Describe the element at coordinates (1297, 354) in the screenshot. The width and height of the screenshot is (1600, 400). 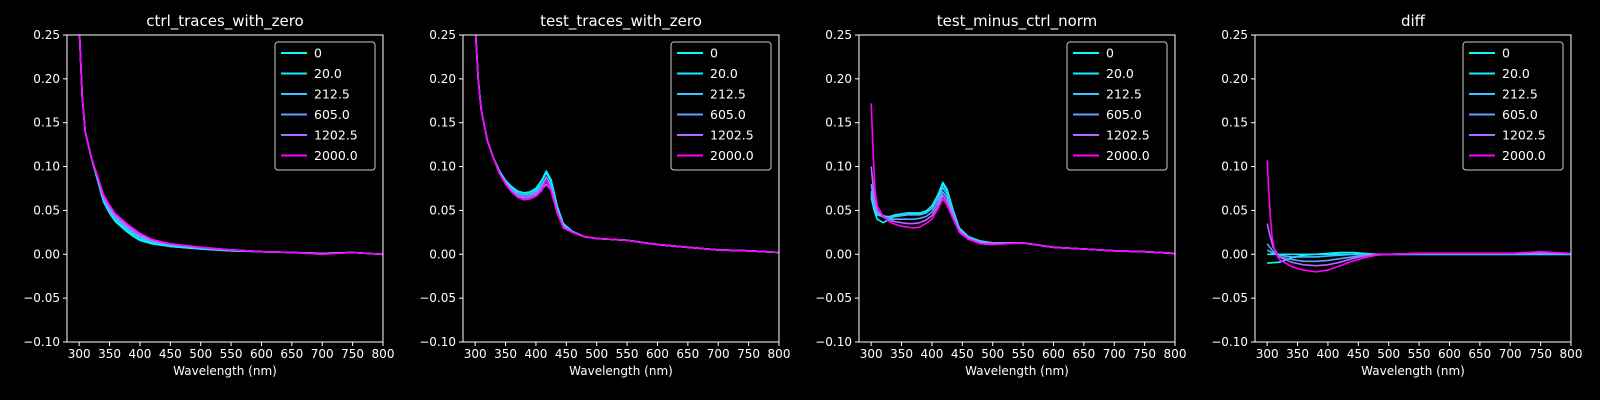
I see `x-tick-label: 350` at that location.